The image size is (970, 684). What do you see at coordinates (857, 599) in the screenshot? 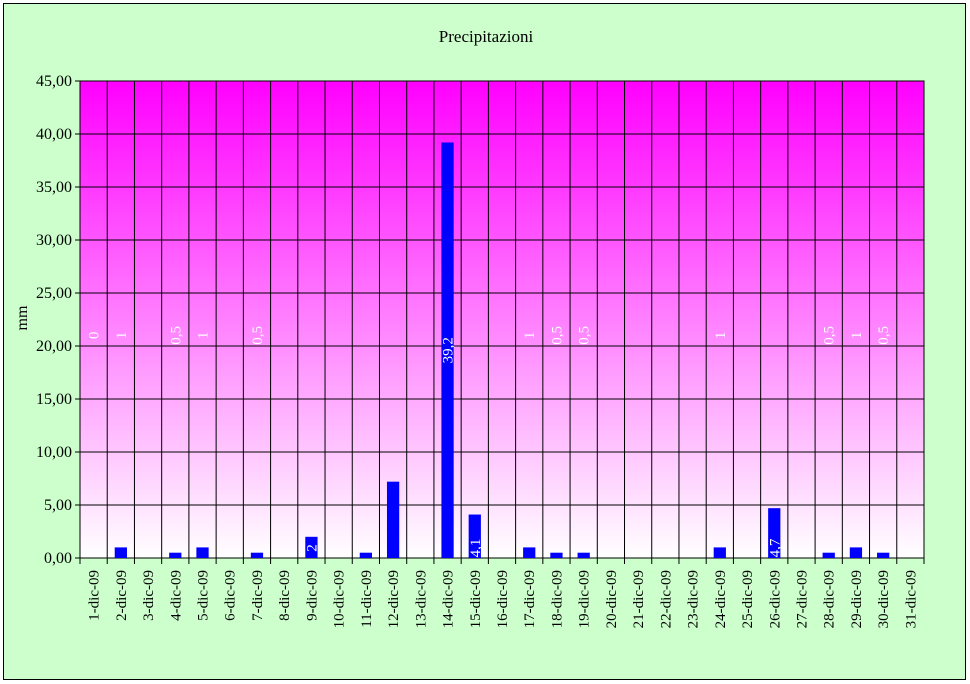
I see `x-tick-label: 29-dic-09` at bounding box center [857, 599].